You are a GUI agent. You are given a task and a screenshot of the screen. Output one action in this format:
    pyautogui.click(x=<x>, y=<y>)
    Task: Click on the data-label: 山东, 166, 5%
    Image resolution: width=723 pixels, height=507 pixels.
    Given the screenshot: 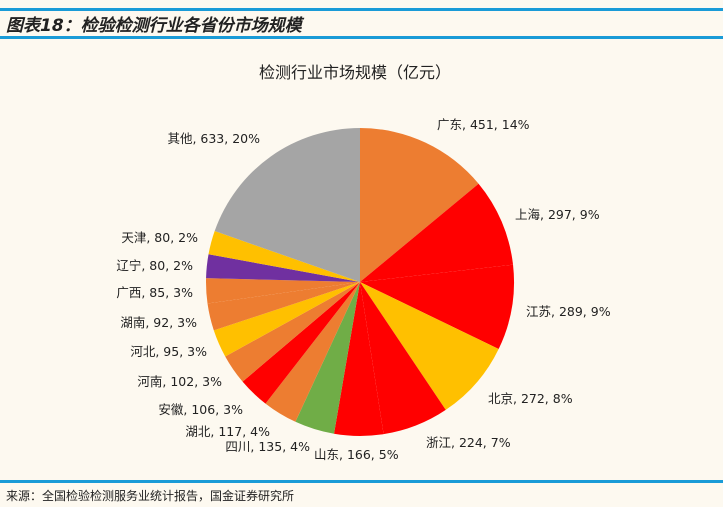 What is the action you would take?
    pyautogui.click(x=356, y=454)
    